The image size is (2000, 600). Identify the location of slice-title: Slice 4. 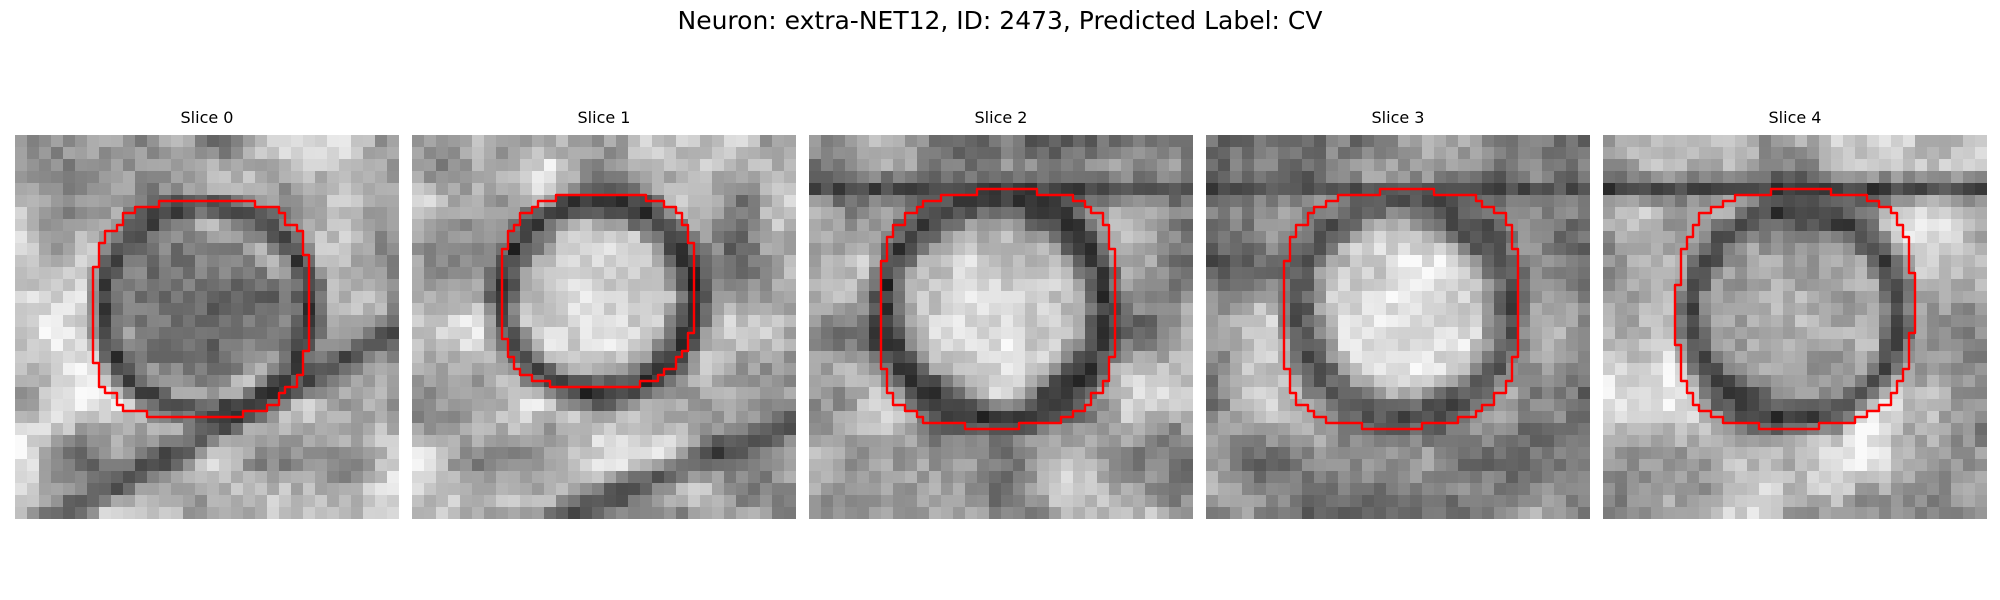
(1795, 117).